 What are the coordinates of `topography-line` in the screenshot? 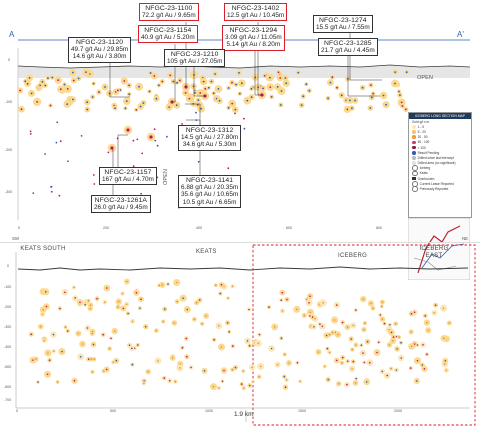 It's located at (244, 66).